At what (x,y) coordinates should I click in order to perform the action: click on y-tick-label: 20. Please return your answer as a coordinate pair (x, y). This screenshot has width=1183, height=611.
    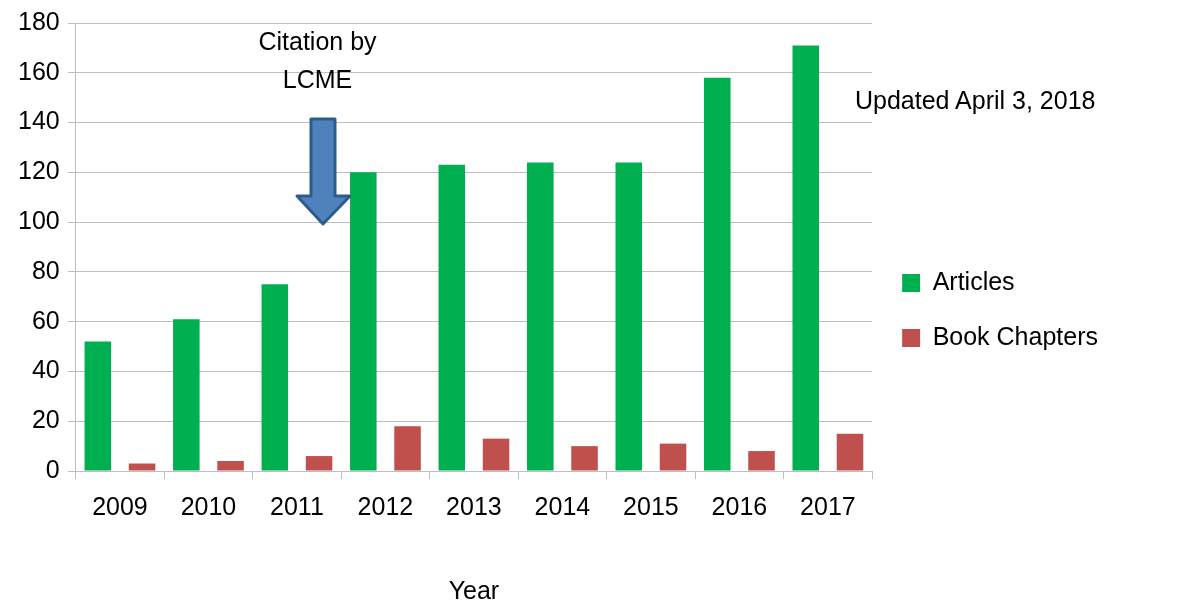
    Looking at the image, I should click on (45, 419).